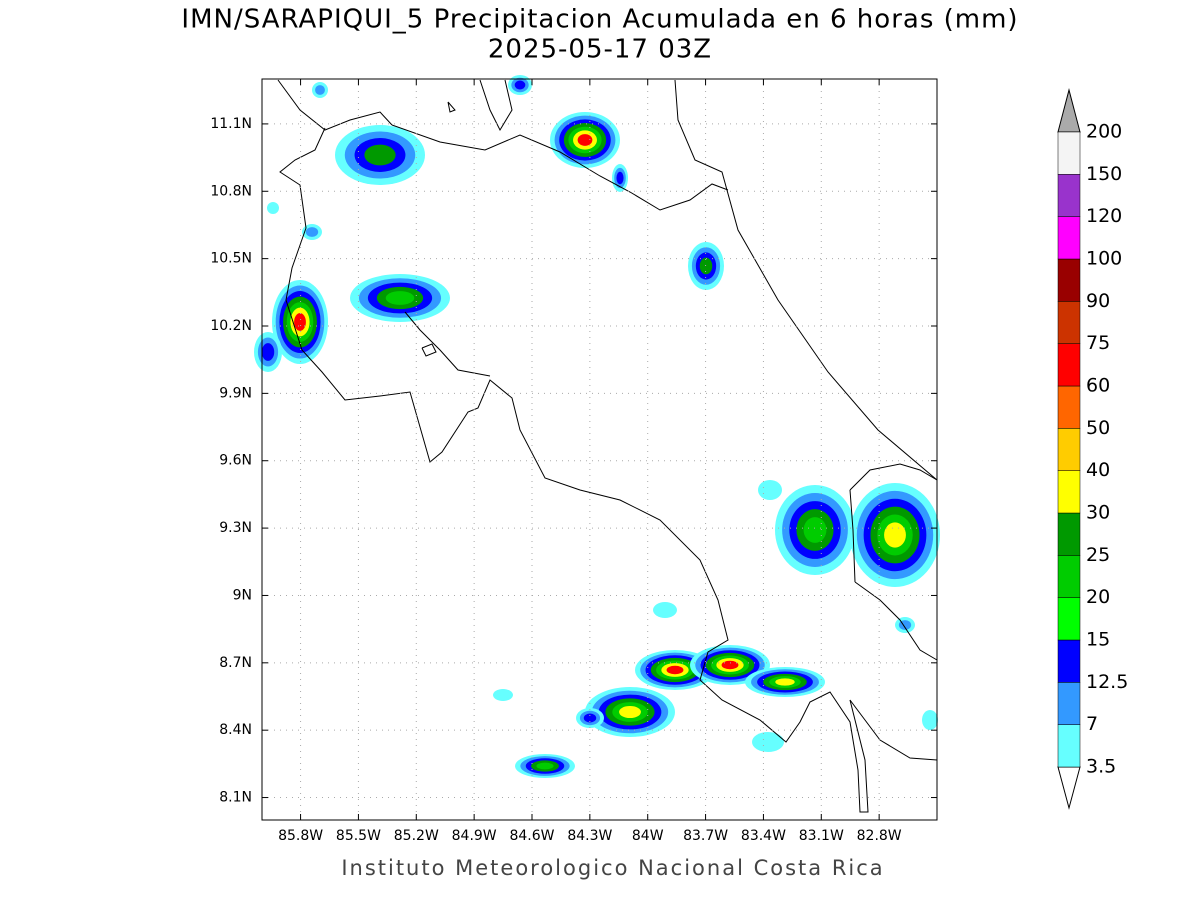 The height and width of the screenshot is (900, 1200). What do you see at coordinates (300, 836) in the screenshot?
I see `x-tick-label: 85.8W` at bounding box center [300, 836].